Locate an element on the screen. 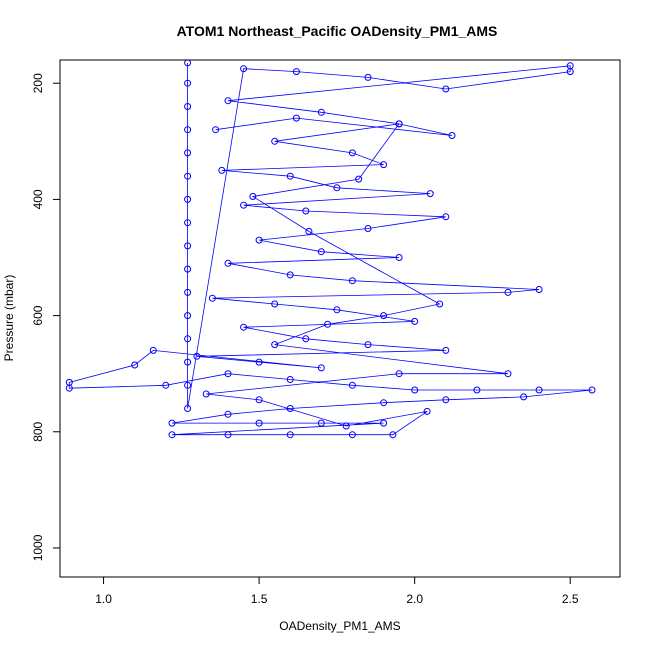 Image resolution: width=650 pixels, height=650 pixels. x-tick-label: 2.5 is located at coordinates (570, 599).